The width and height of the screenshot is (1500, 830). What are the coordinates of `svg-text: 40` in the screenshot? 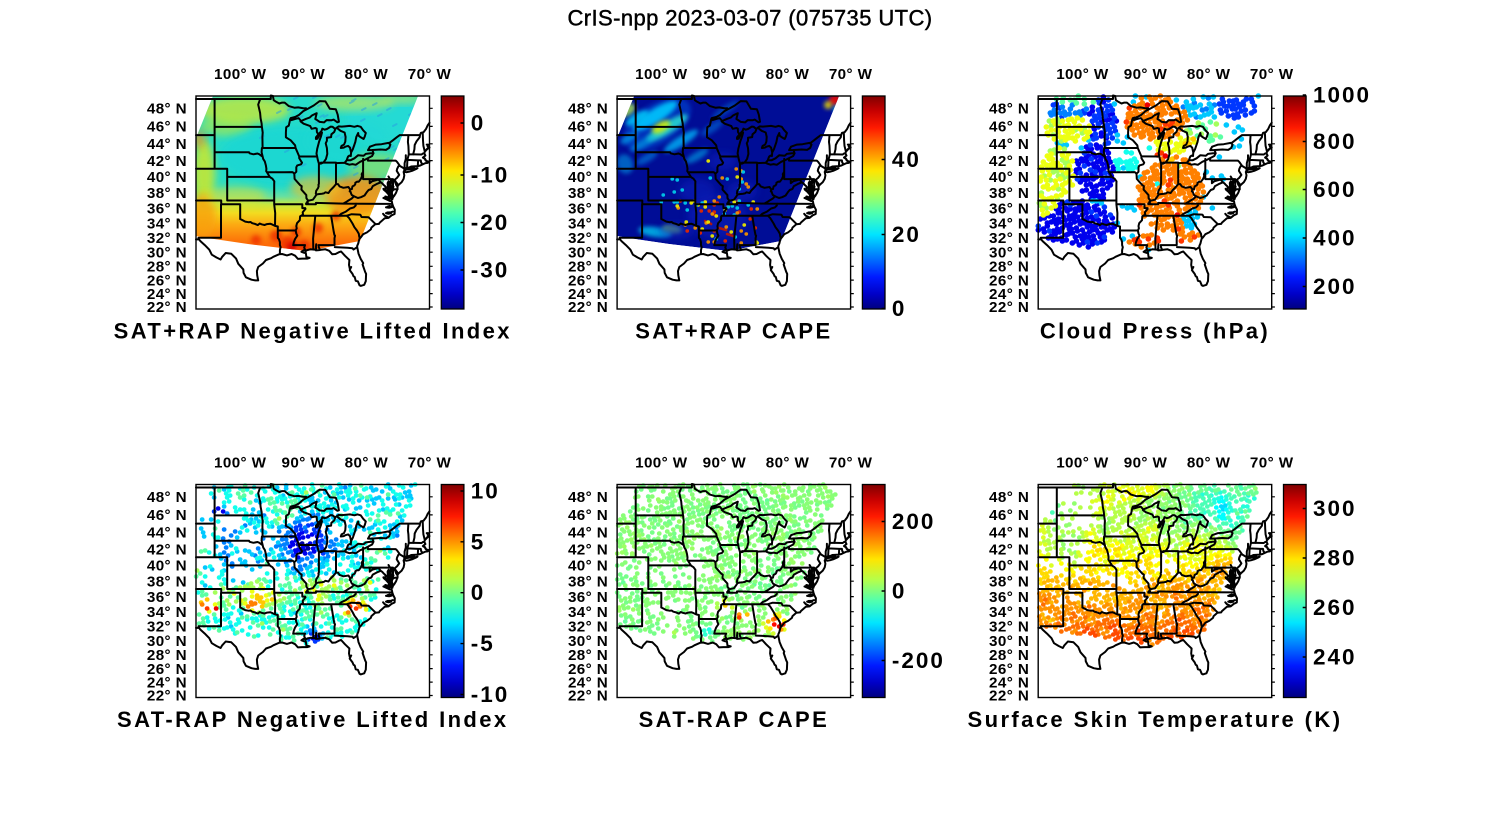 It's located at (906, 159).